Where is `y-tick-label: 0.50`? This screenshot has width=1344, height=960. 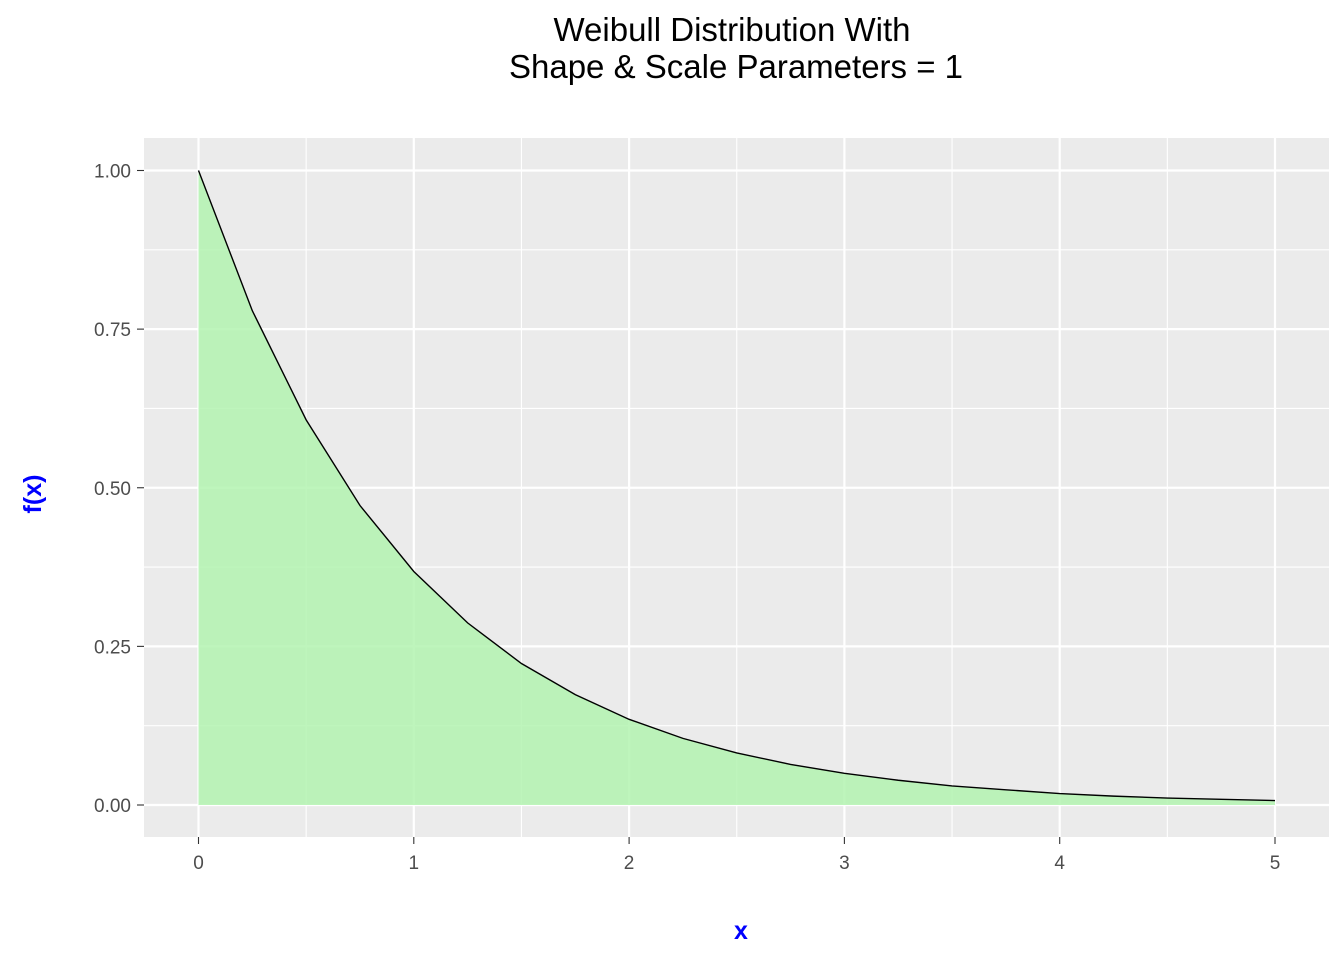
y-tick-label: 0.50 is located at coordinates (112, 489).